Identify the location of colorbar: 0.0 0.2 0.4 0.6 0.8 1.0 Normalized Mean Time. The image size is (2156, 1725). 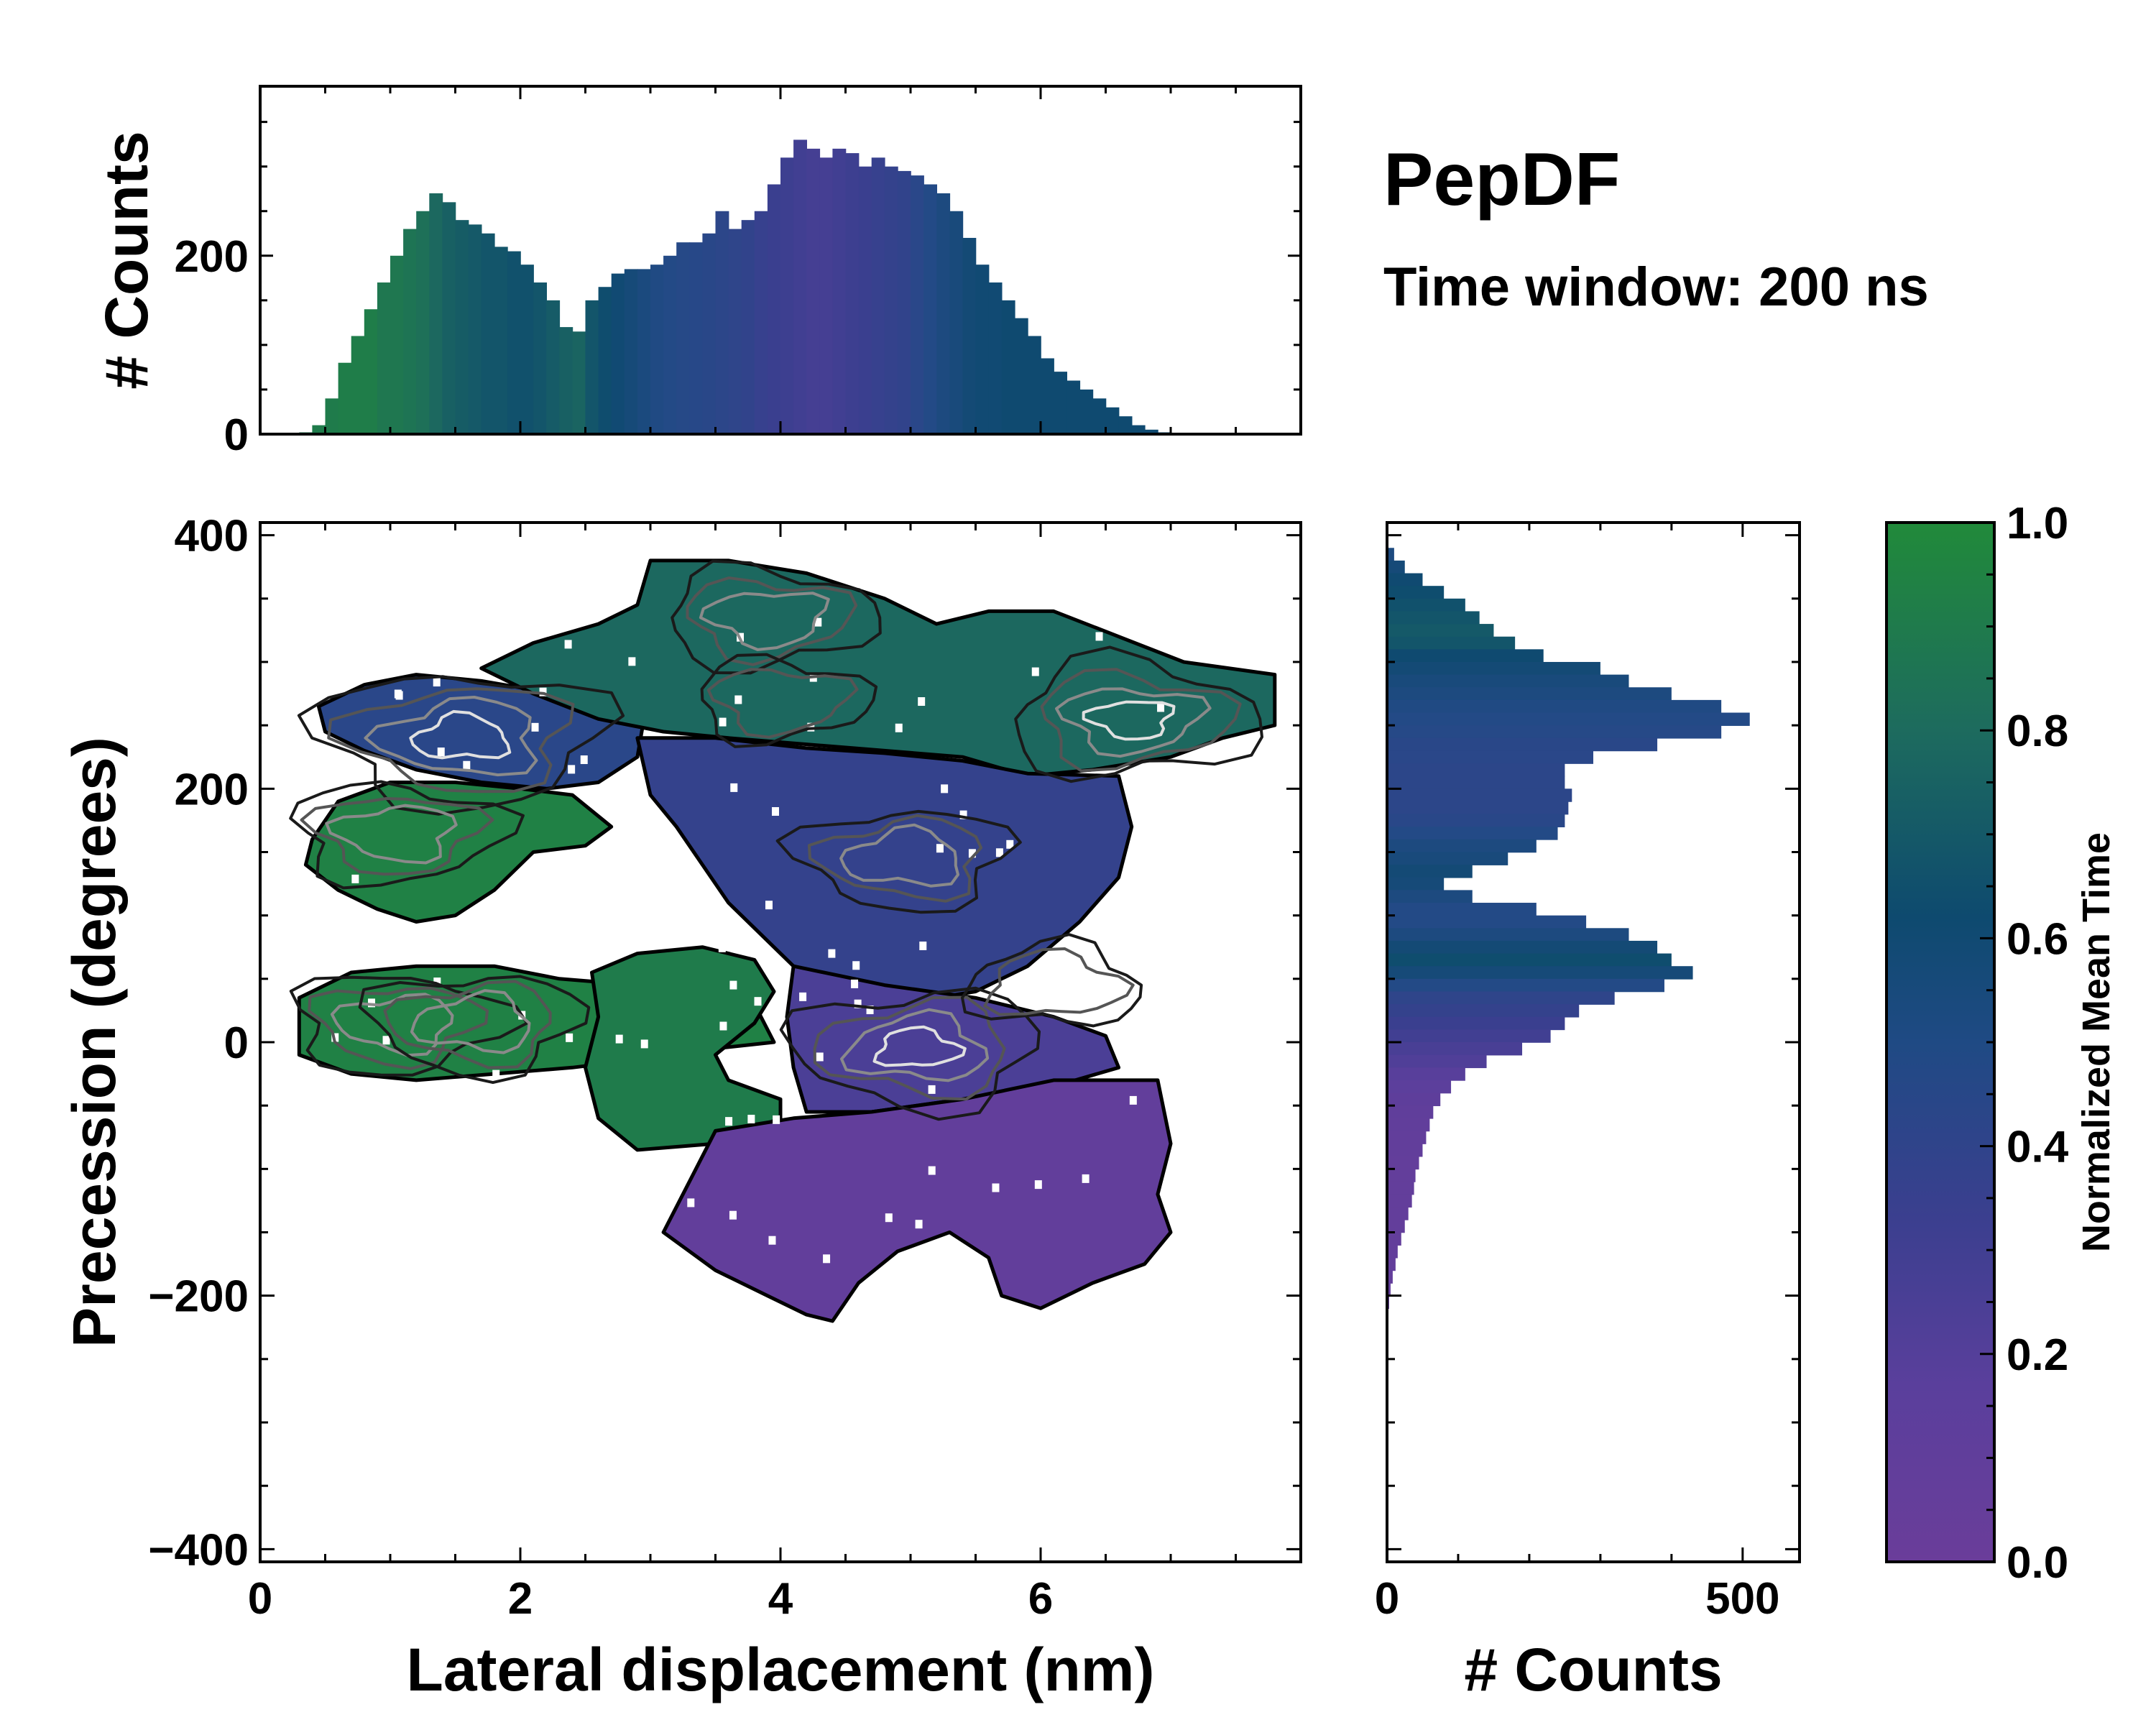
(2002, 1043).